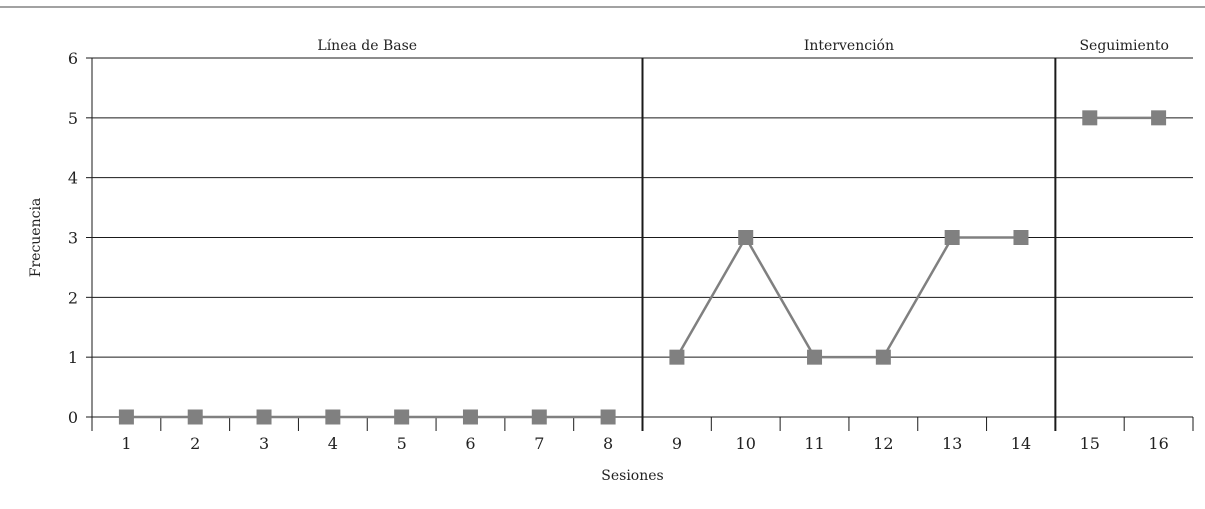 The image size is (1205, 509). Describe the element at coordinates (73, 297) in the screenshot. I see `y-tick-label-2: 2` at that location.